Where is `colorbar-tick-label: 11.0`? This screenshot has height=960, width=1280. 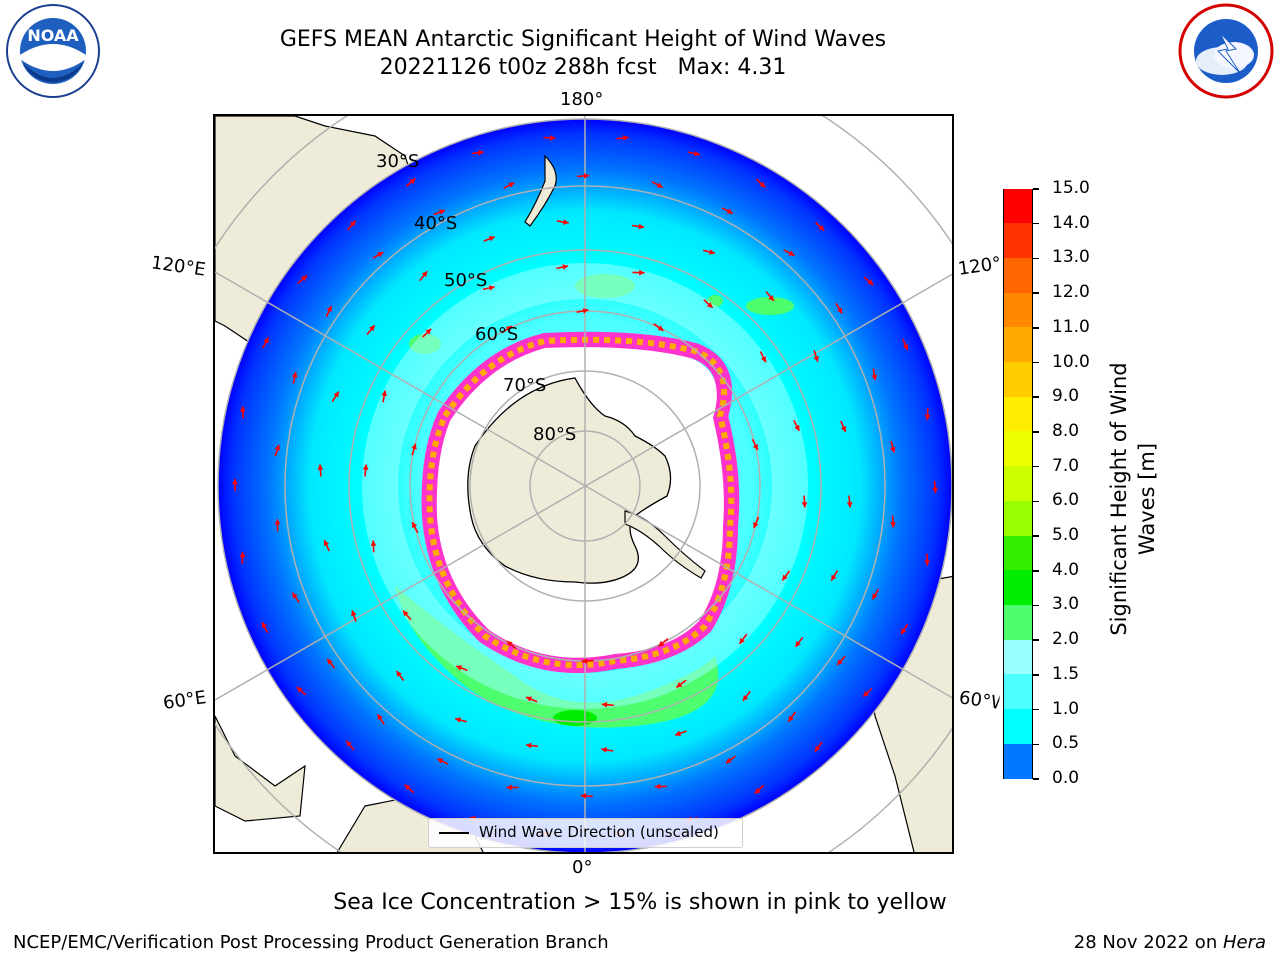 colorbar-tick-label: 11.0 is located at coordinates (1071, 326).